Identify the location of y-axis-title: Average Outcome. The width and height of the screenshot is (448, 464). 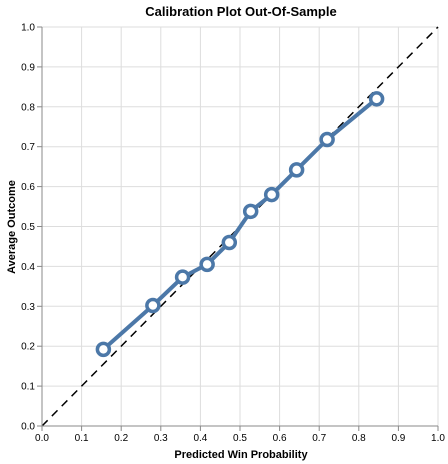
(12, 227).